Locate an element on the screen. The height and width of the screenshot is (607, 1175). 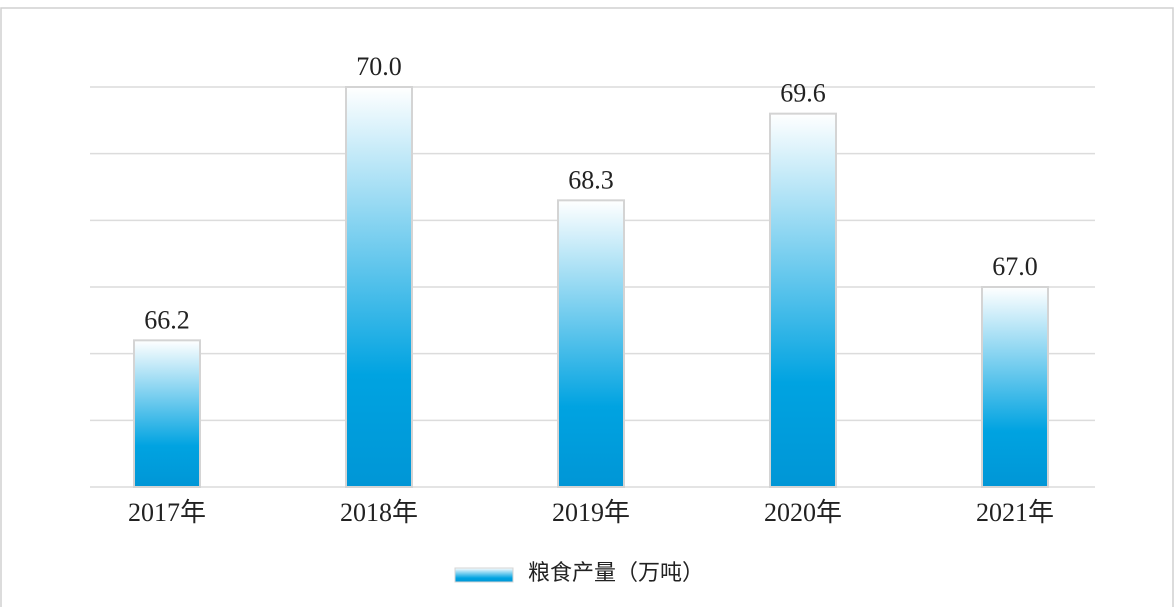
value-label: 69.6 is located at coordinates (803, 93).